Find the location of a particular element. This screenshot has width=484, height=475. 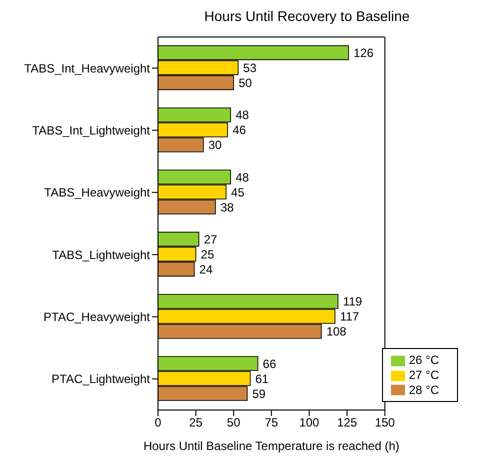

y-tick-label: TABS_Int_Lightweight is located at coordinates (91, 131).